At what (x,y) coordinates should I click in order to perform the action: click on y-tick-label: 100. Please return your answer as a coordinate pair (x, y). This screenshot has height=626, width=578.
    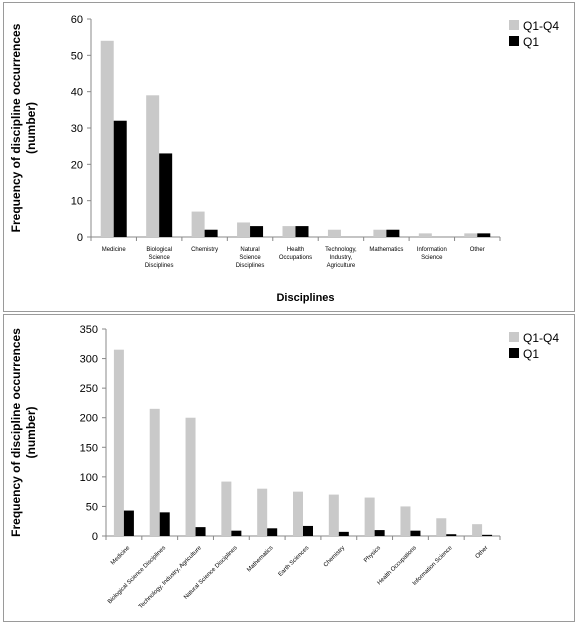
    Looking at the image, I should click on (89, 478).